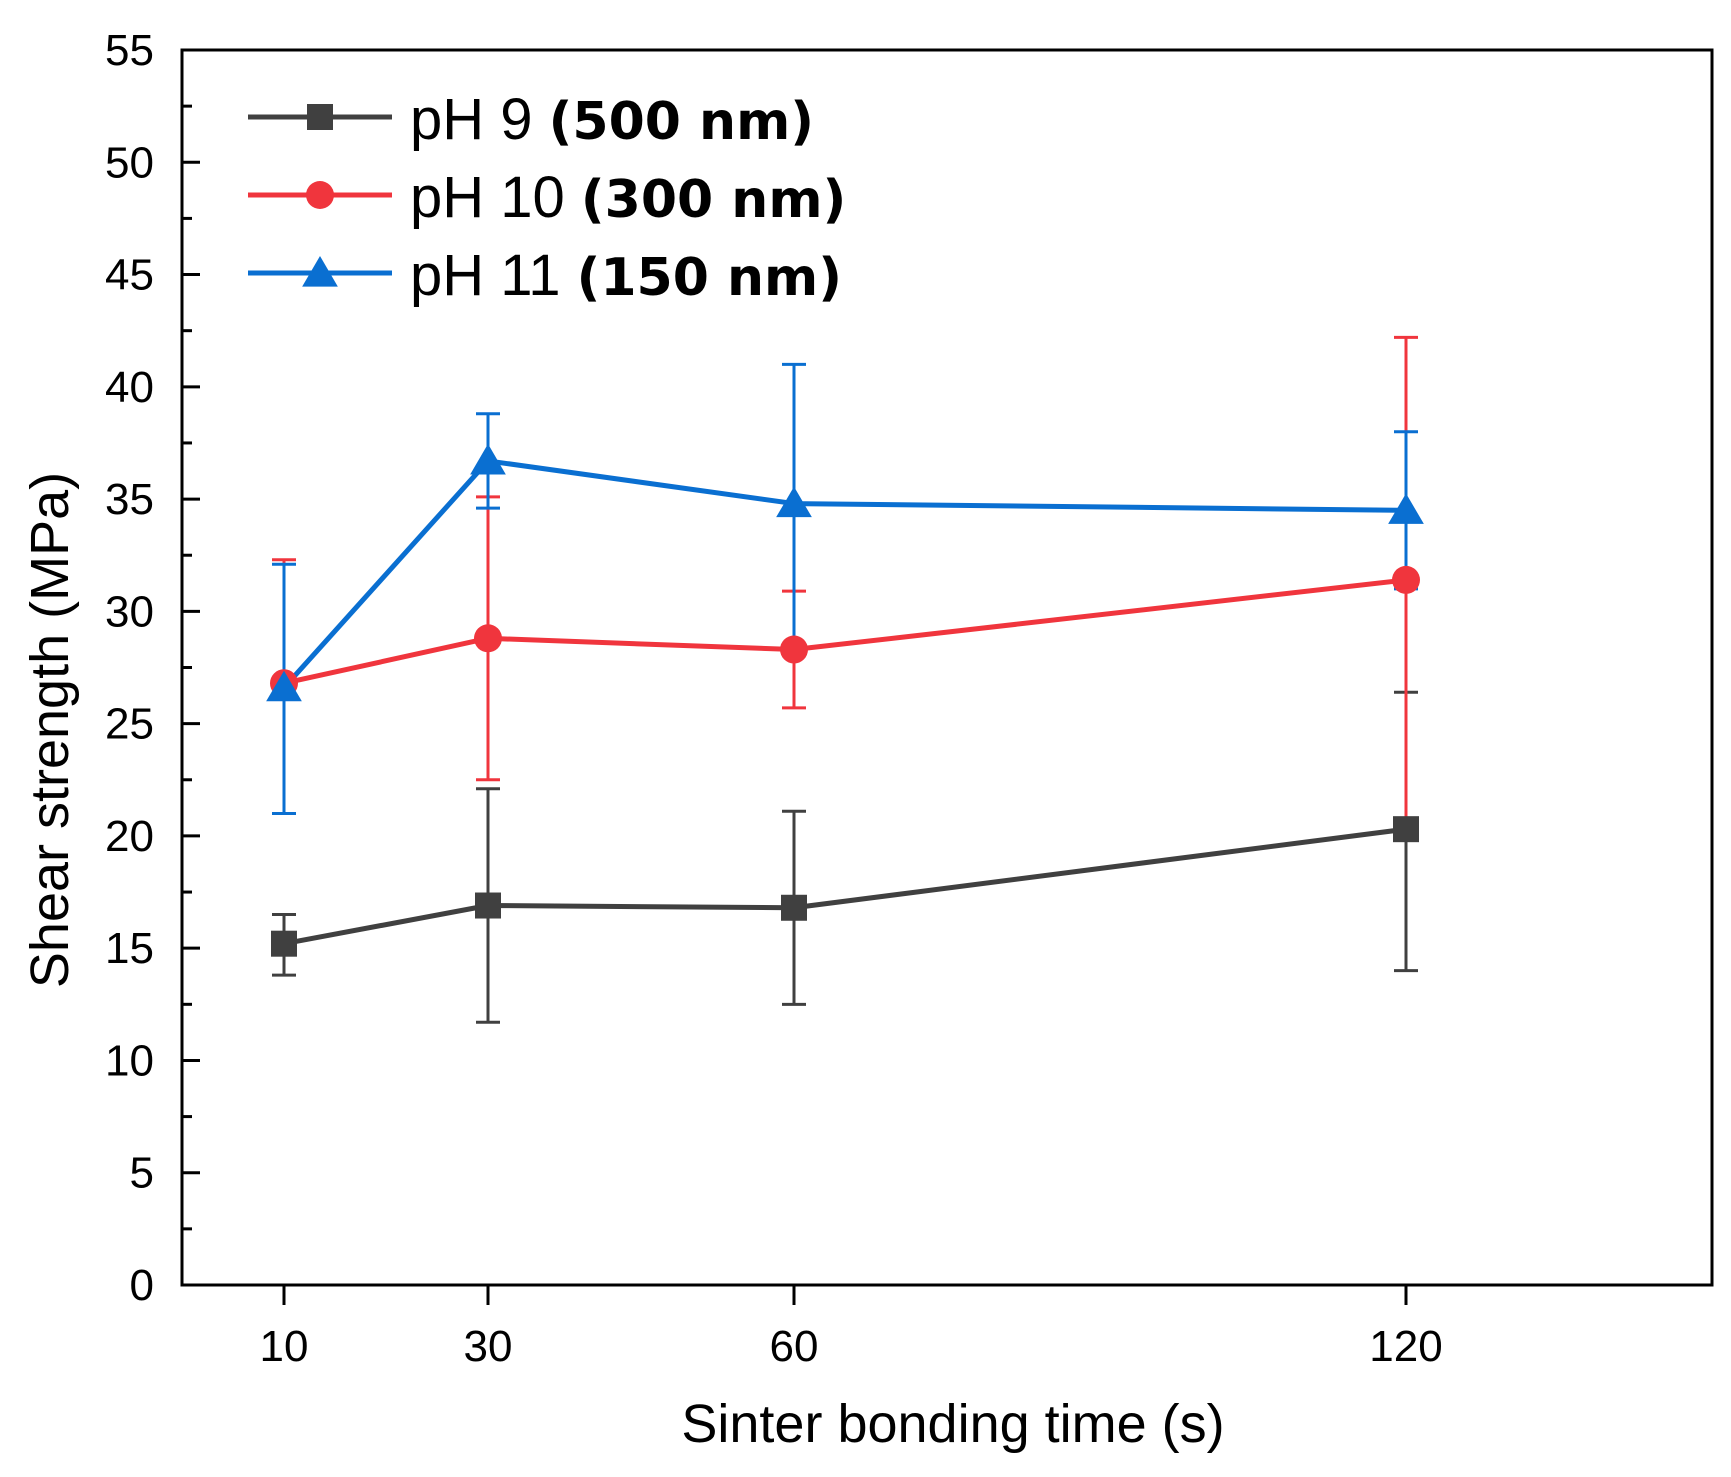 Image resolution: width=1731 pixels, height=1477 pixels. Describe the element at coordinates (284, 1346) in the screenshot. I see `x-tick-label: 10` at that location.